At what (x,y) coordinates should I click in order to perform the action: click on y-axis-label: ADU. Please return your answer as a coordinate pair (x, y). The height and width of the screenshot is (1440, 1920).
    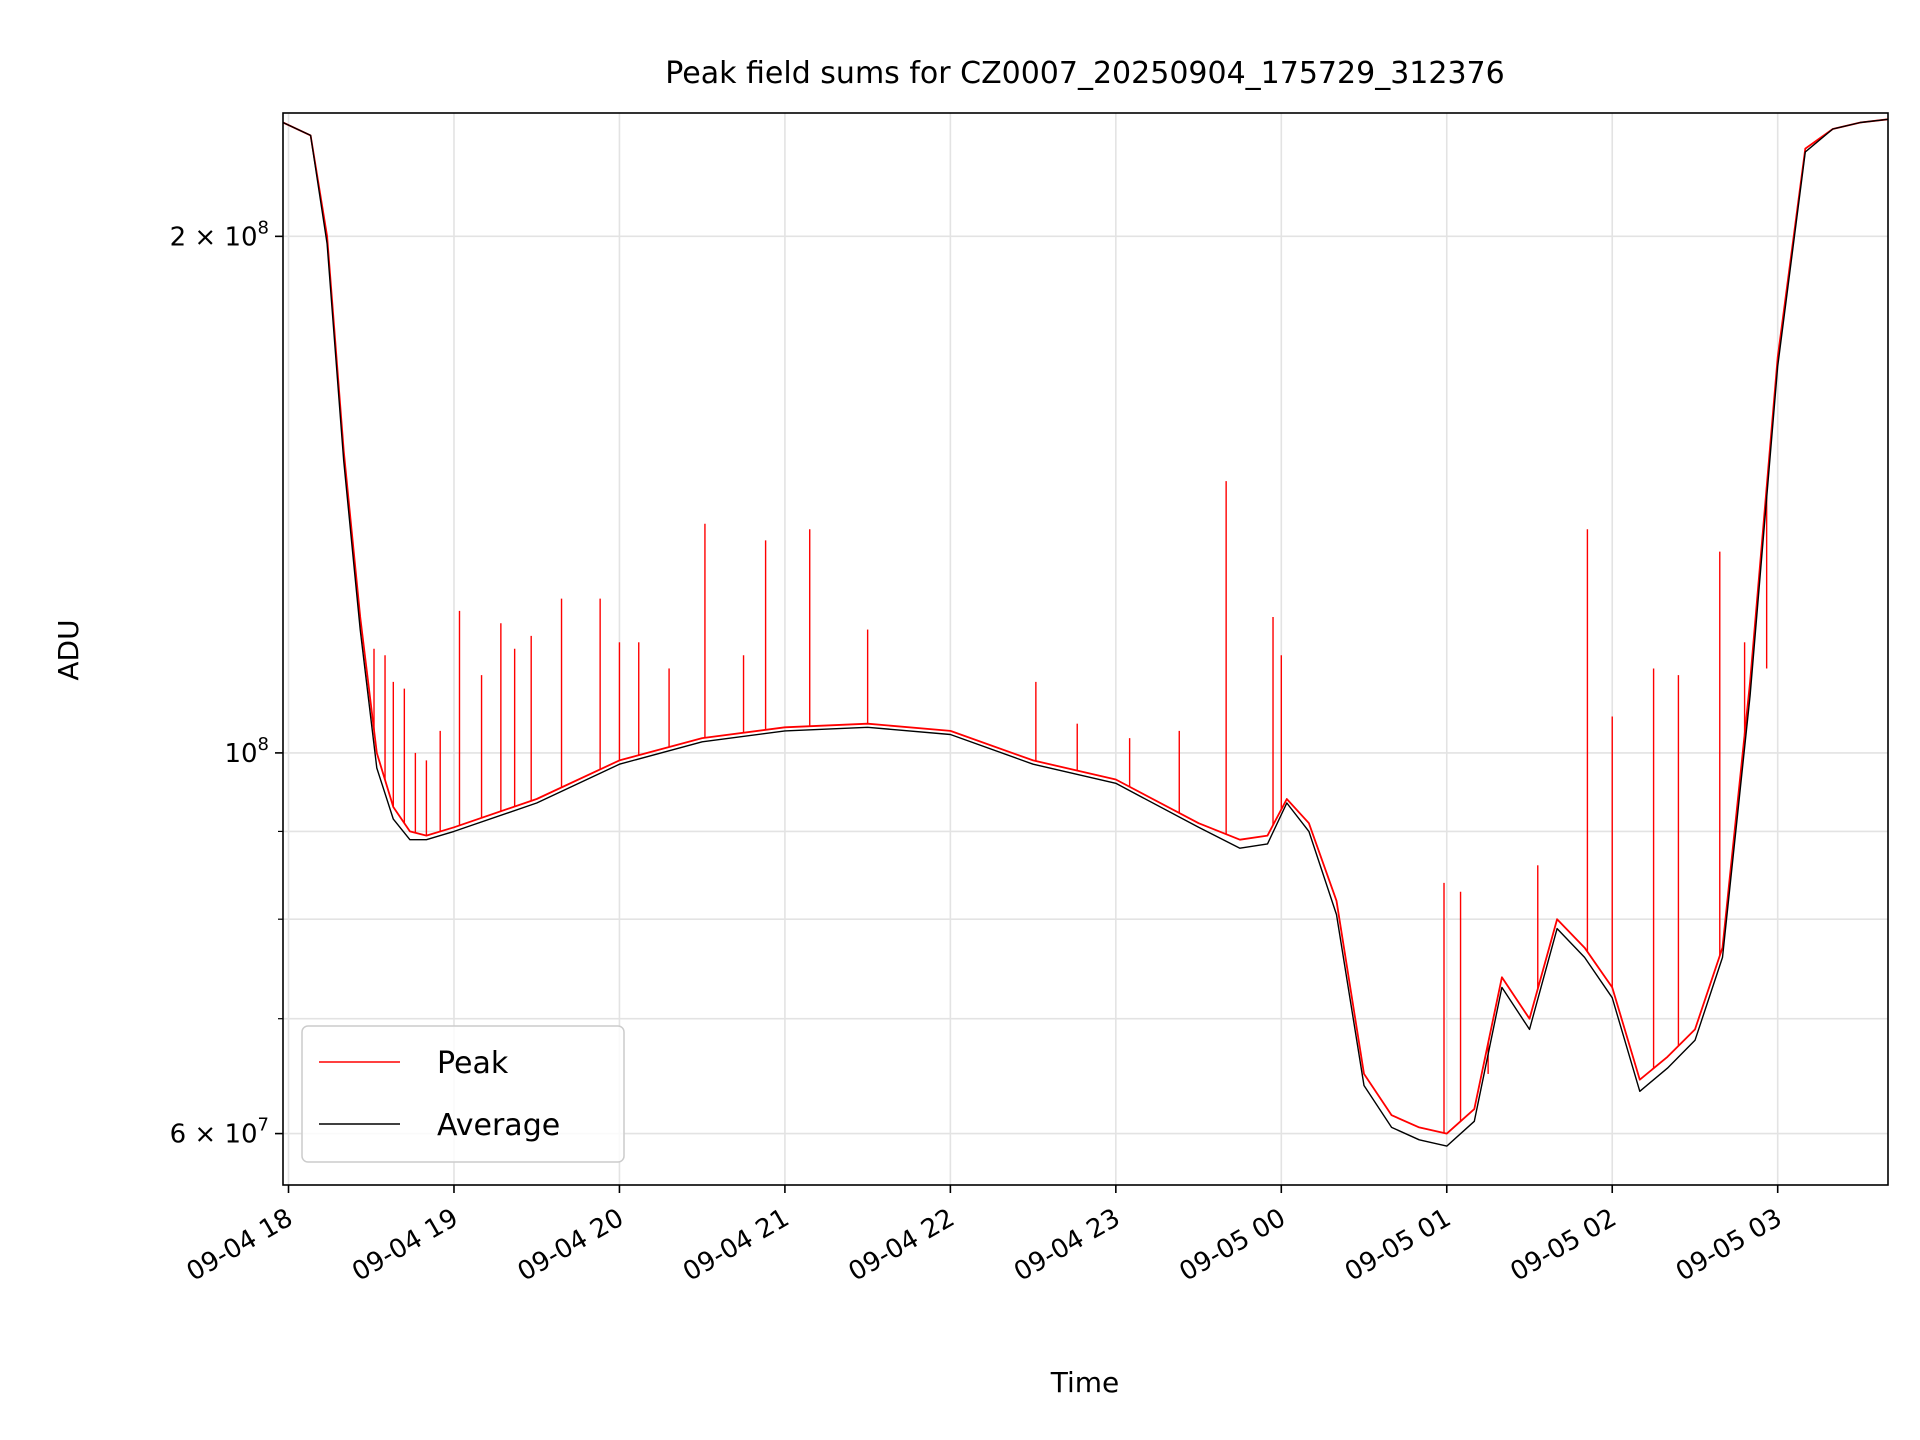
    Looking at the image, I should click on (68, 649).